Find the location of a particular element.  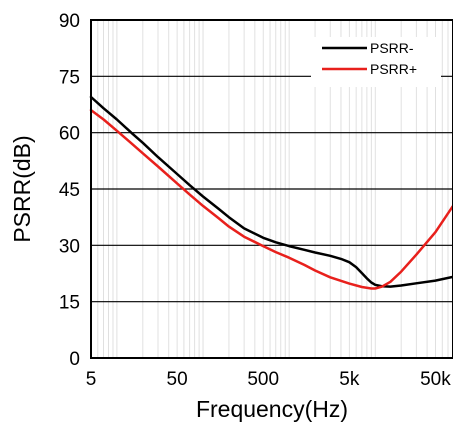

legend: PSRR- PSRR+ is located at coordinates (376, 62).